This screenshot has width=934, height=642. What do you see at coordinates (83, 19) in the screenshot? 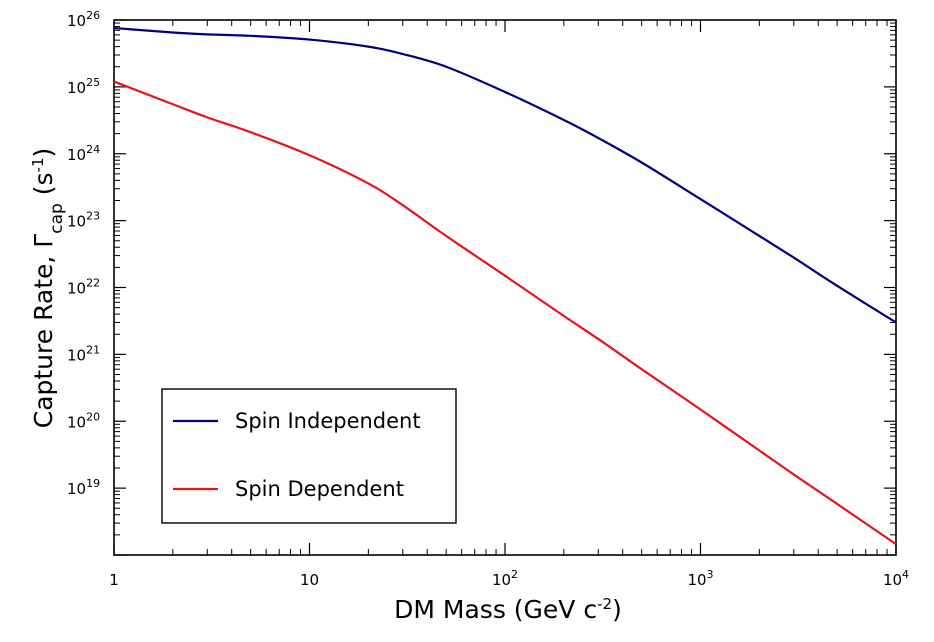
I see `y-tick-label: 1026` at bounding box center [83, 19].